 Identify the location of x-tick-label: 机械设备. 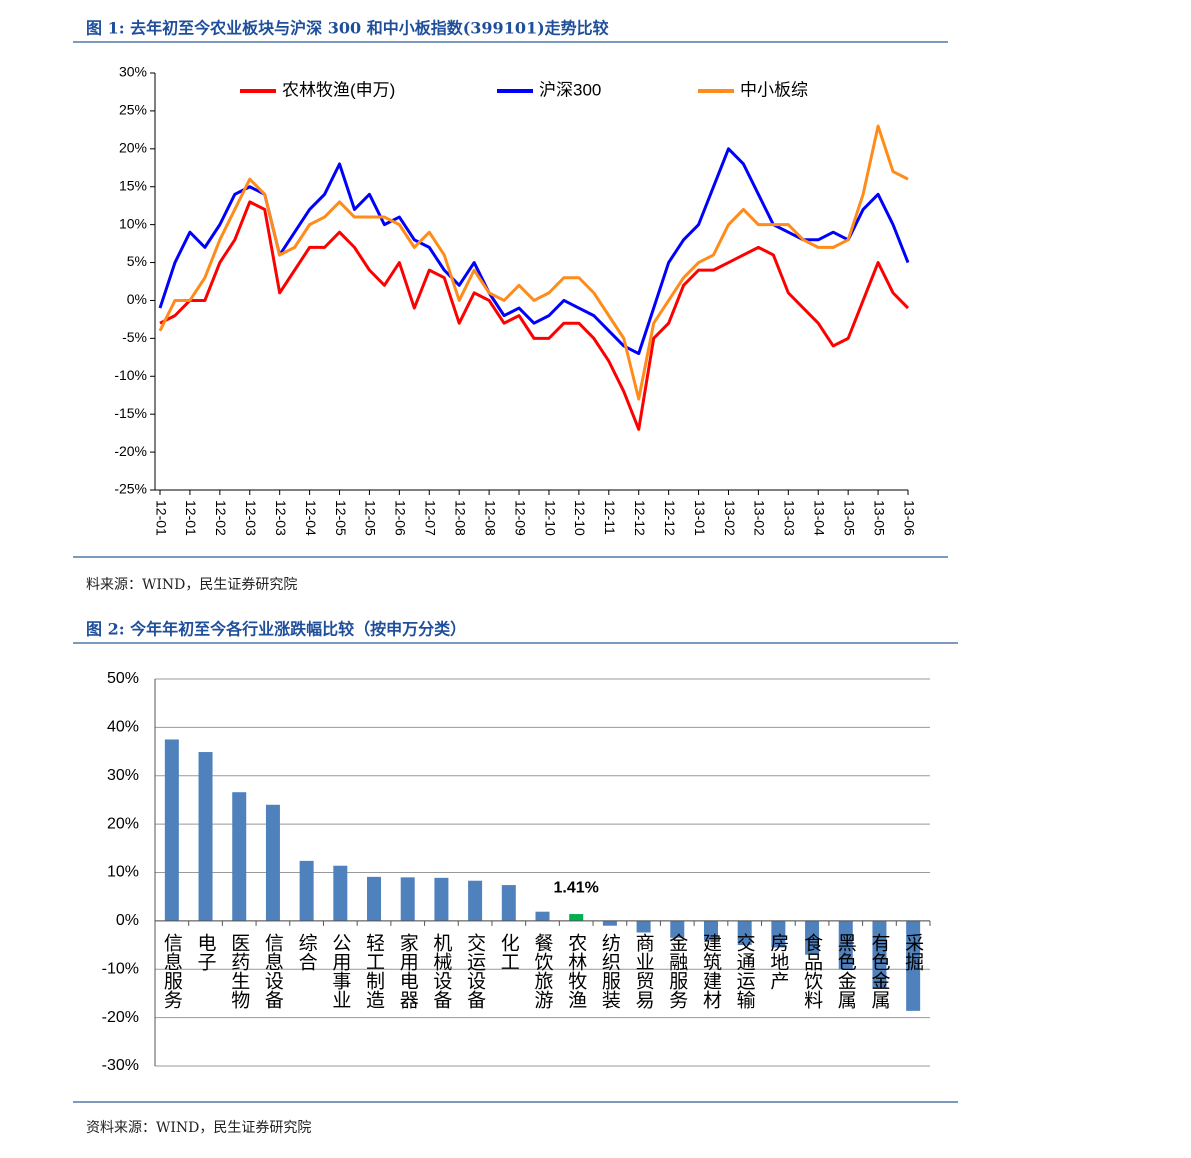
(441, 971).